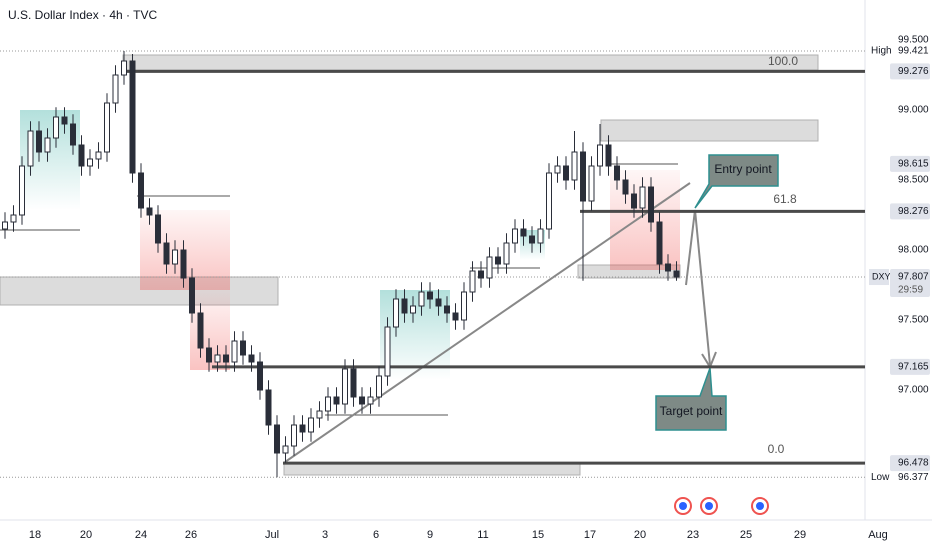 The image size is (932, 550). Describe the element at coordinates (698, 287) in the screenshot. I see `path-arrow` at that location.